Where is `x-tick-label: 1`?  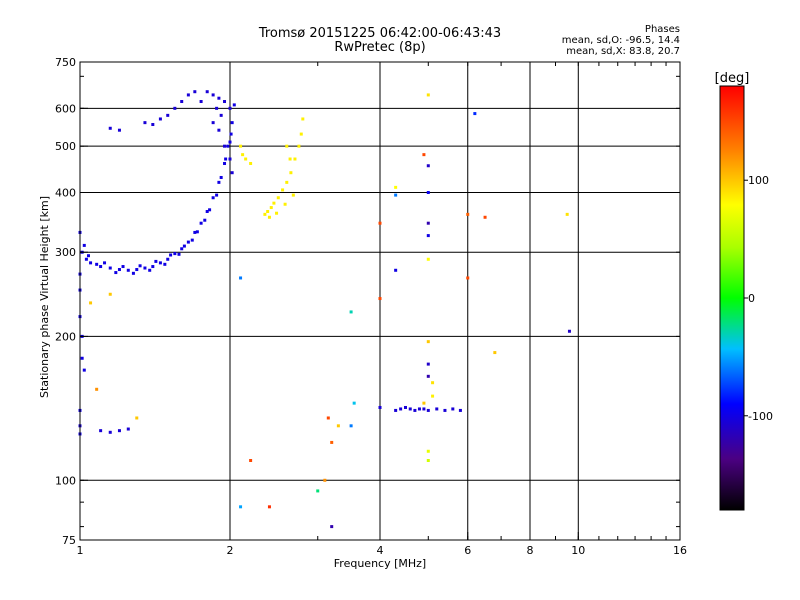
x-tick-label: 1 is located at coordinates (80, 550).